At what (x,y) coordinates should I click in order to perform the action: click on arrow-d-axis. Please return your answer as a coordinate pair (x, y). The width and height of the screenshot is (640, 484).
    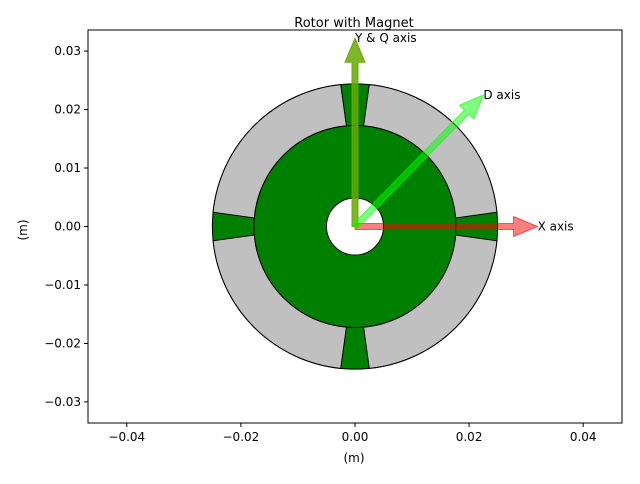
    Looking at the image, I should click on (418, 161).